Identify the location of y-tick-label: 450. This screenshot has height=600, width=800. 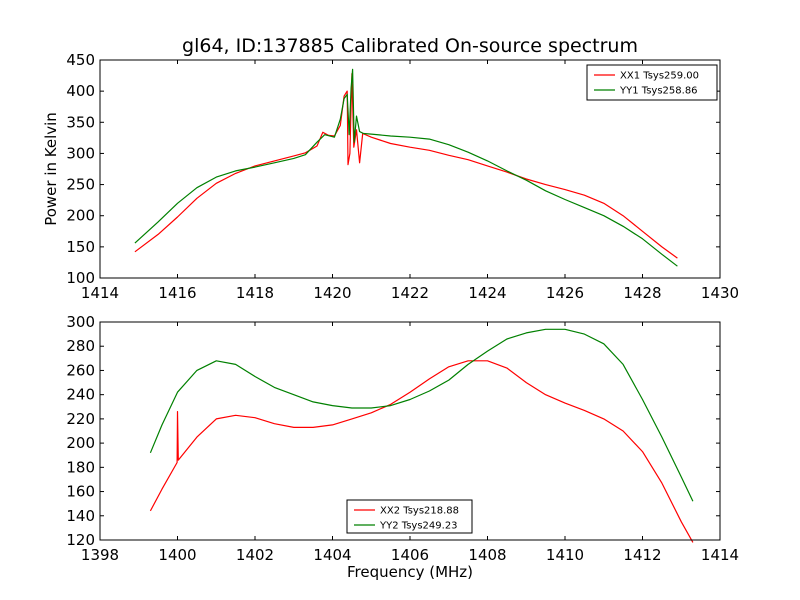
(80, 60).